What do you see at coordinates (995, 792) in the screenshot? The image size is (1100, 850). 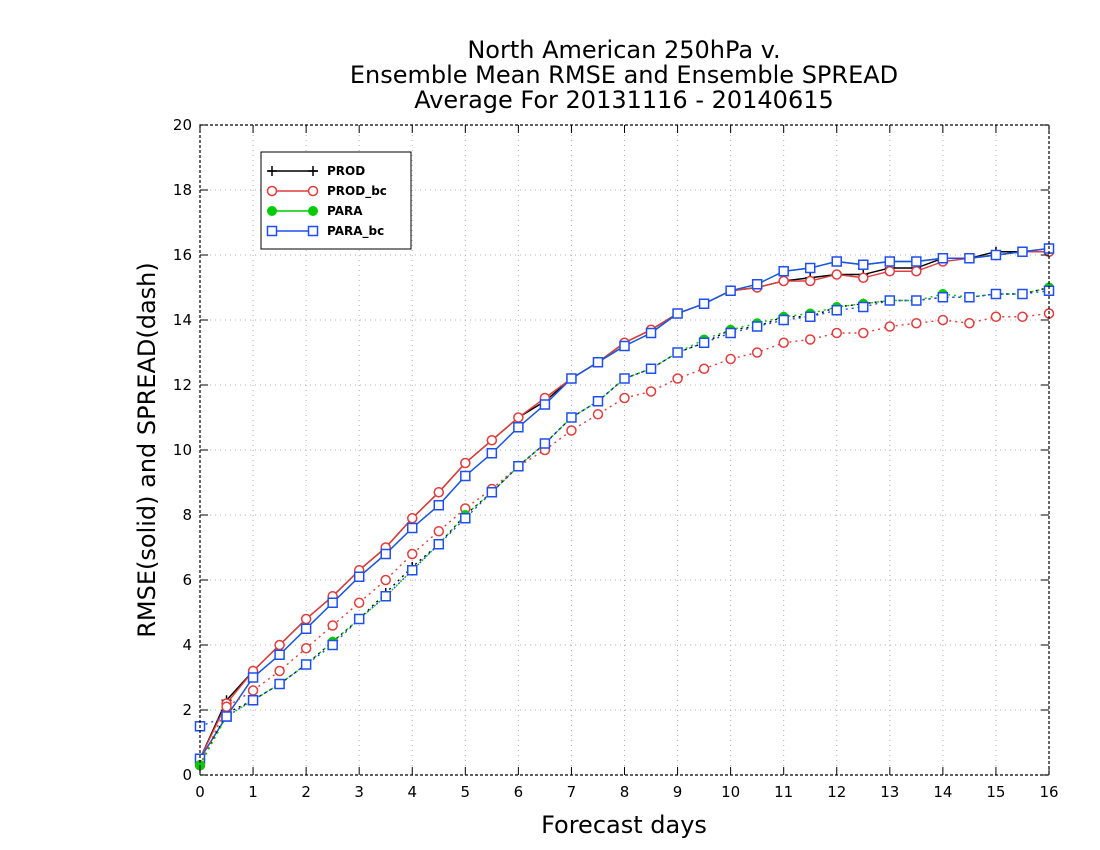 I see `x-tick-label: 15` at bounding box center [995, 792].